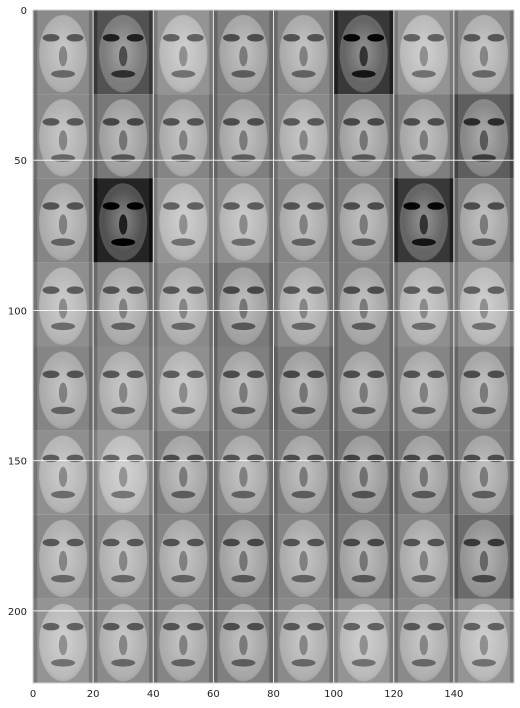  What do you see at coordinates (273, 694) in the screenshot?
I see `x-tick-label: 80` at bounding box center [273, 694].